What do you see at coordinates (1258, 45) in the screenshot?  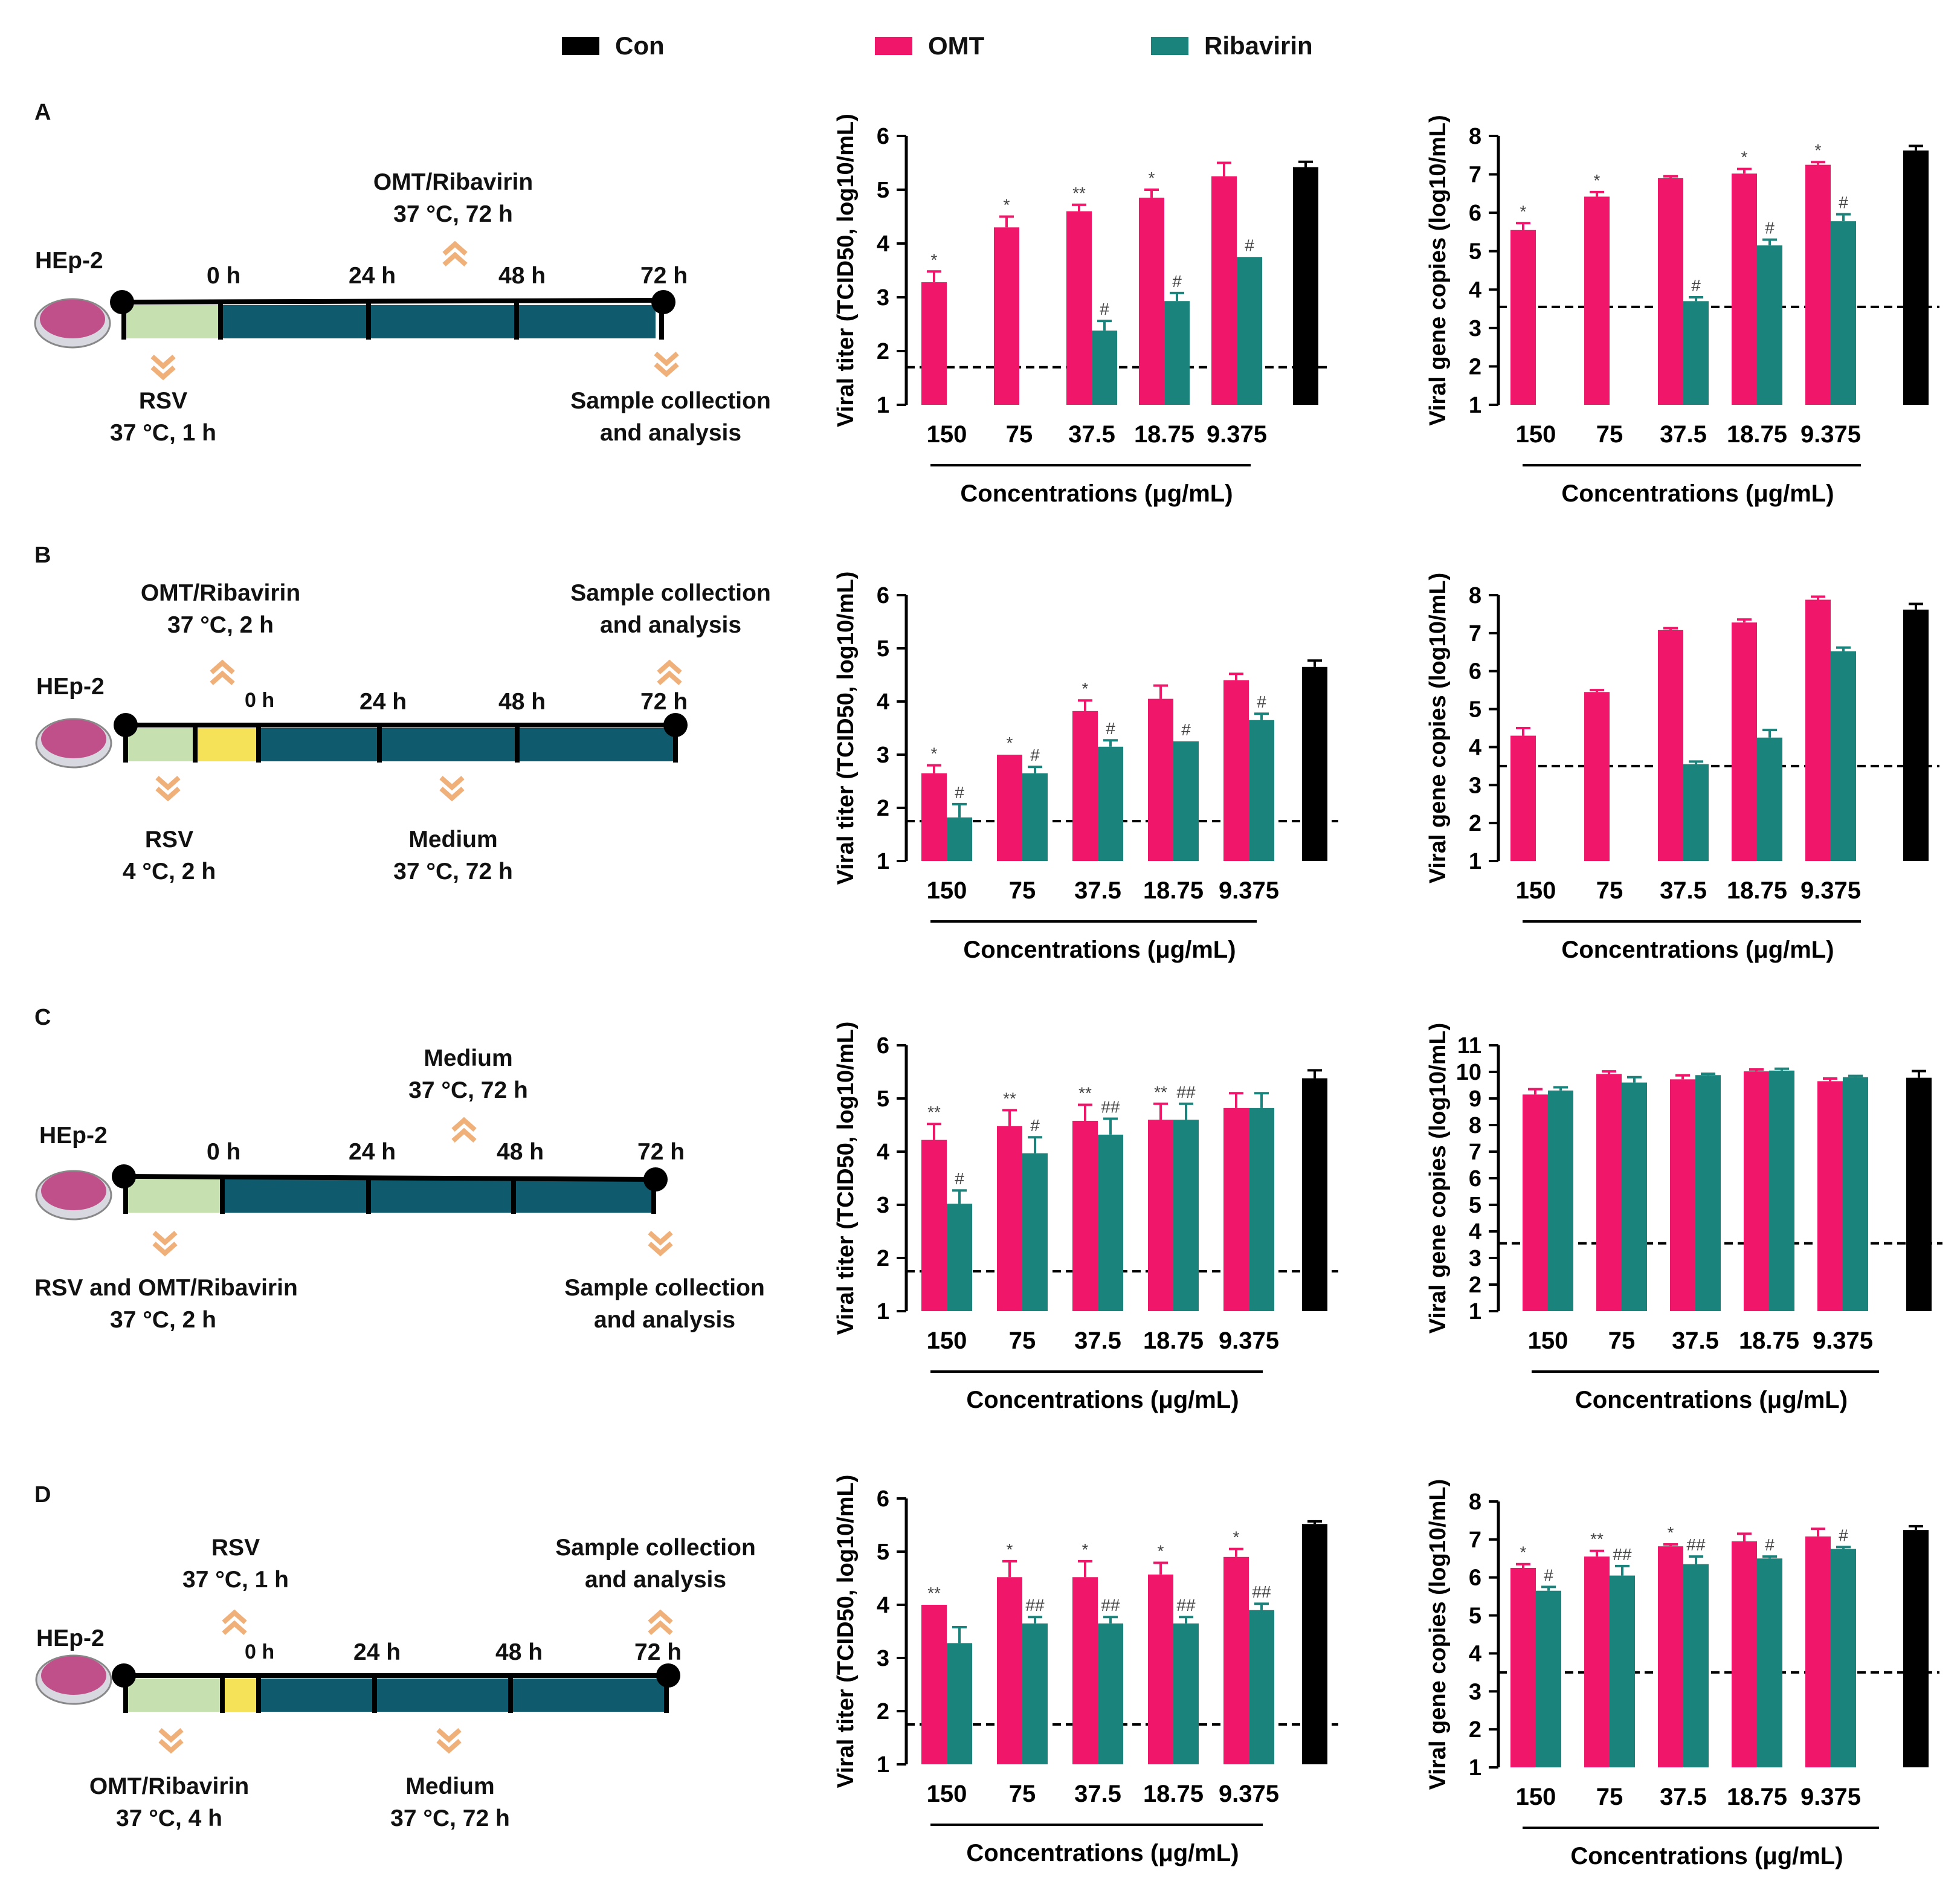 I see `legend-label-ribavirin: Ribavirin` at bounding box center [1258, 45].